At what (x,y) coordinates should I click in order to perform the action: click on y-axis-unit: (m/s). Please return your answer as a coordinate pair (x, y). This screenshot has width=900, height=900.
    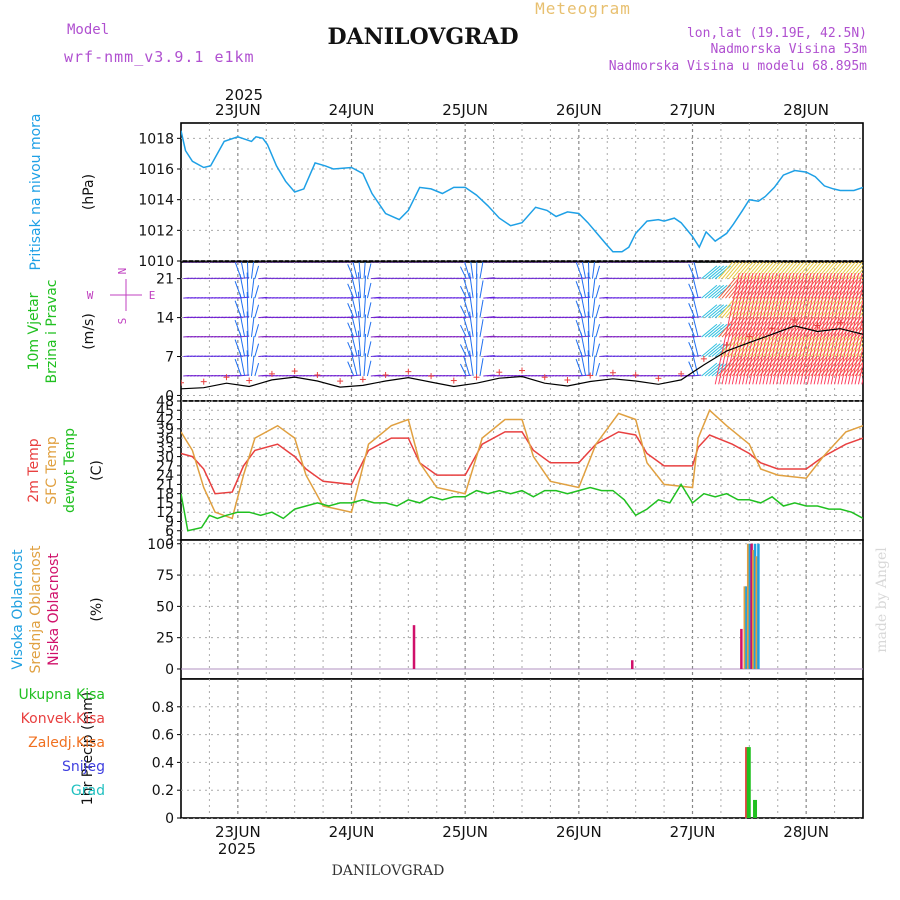
    Looking at the image, I should click on (89, 331).